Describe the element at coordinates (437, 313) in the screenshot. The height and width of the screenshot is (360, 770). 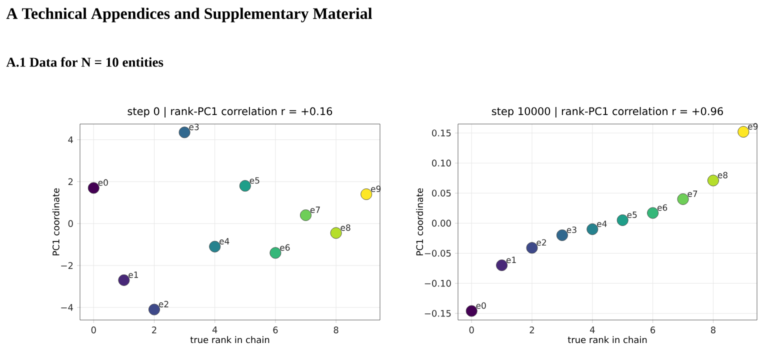
I see `y-tick-label: −0.15` at that location.